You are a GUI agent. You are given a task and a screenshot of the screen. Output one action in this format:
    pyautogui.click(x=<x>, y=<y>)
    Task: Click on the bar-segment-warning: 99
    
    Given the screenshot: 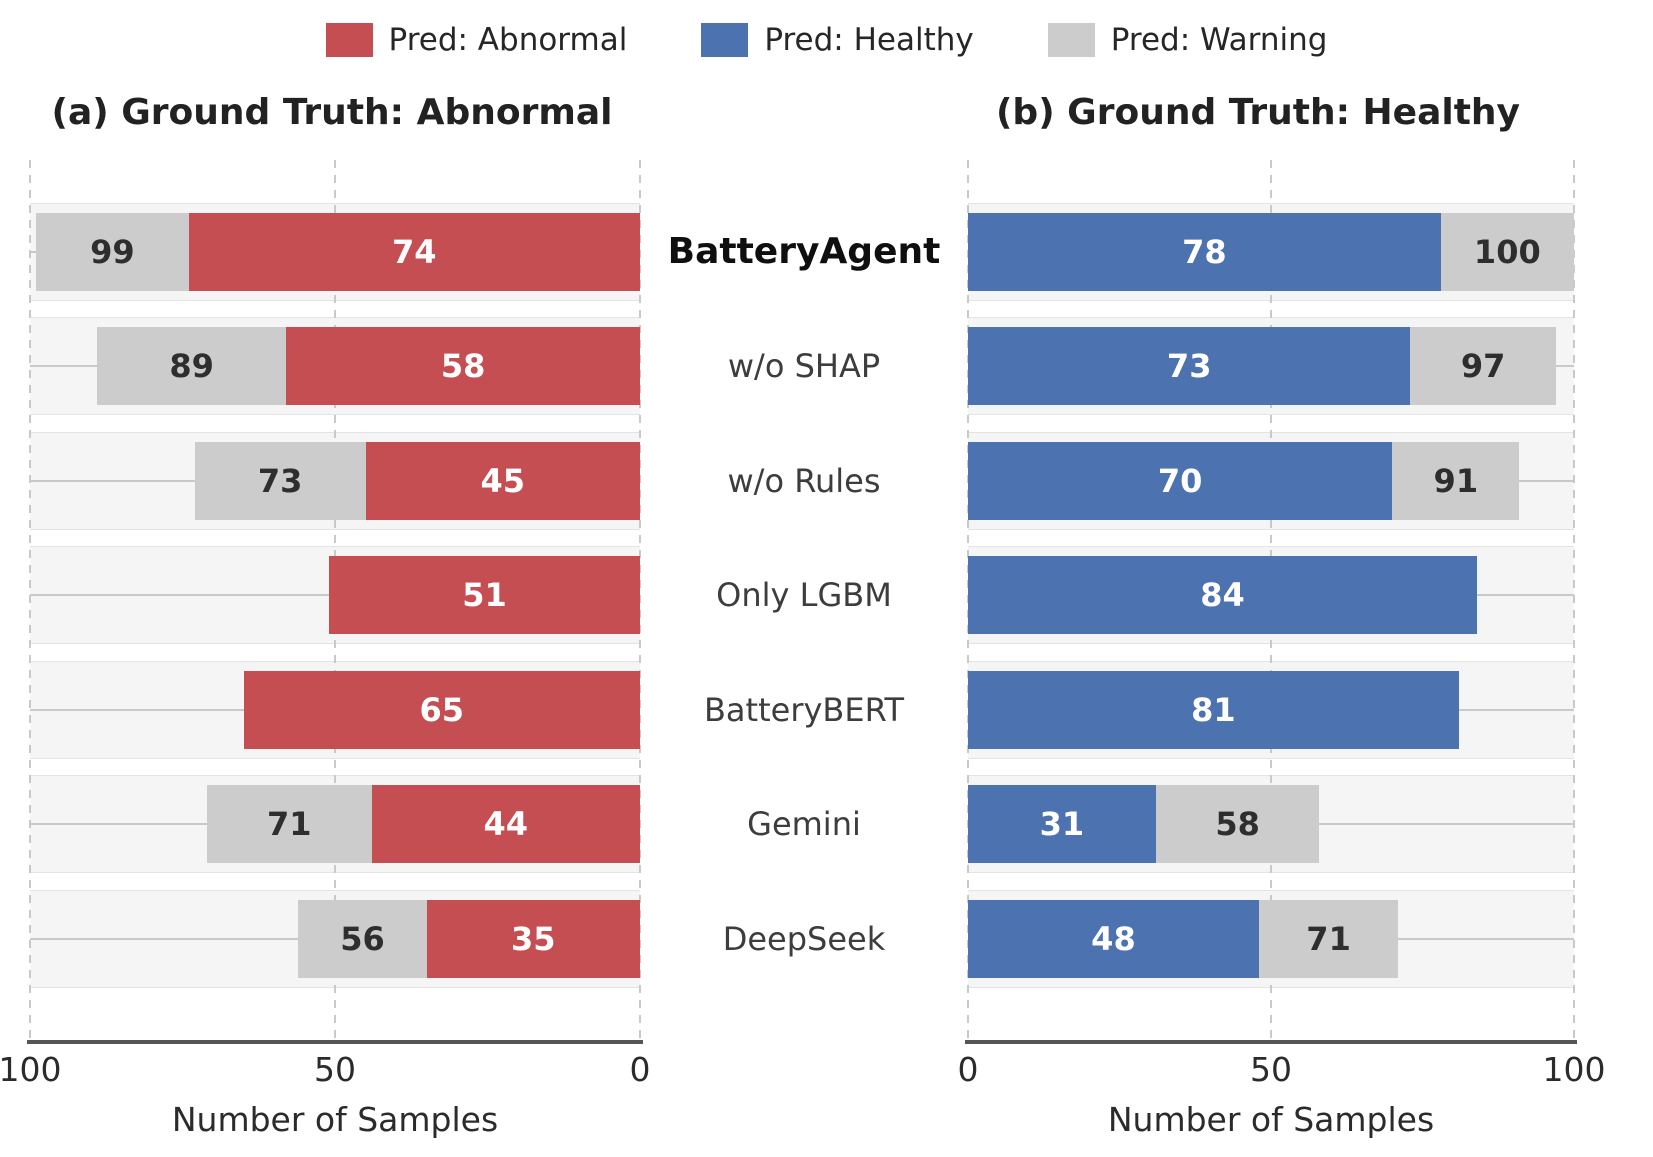 What is the action you would take?
    pyautogui.click(x=112, y=252)
    